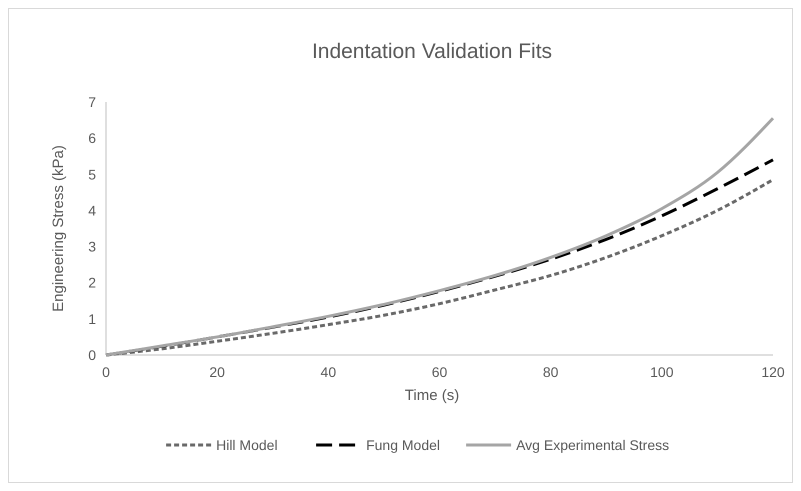 The height and width of the screenshot is (491, 801). What do you see at coordinates (92, 210) in the screenshot?
I see `y-tick-label: 4` at bounding box center [92, 210].